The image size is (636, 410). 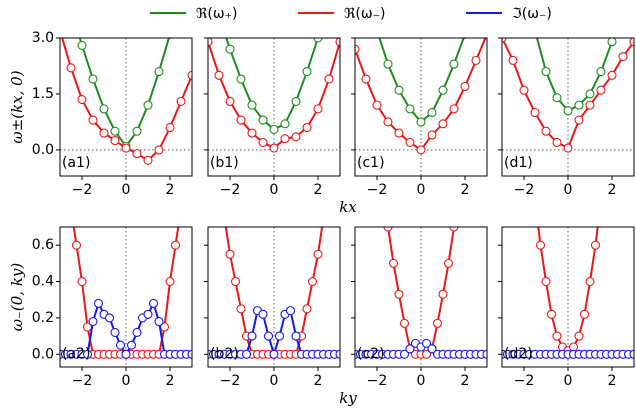 What do you see at coordinates (43, 245) in the screenshot?
I see `y-tick-label: 0.6` at bounding box center [43, 245].